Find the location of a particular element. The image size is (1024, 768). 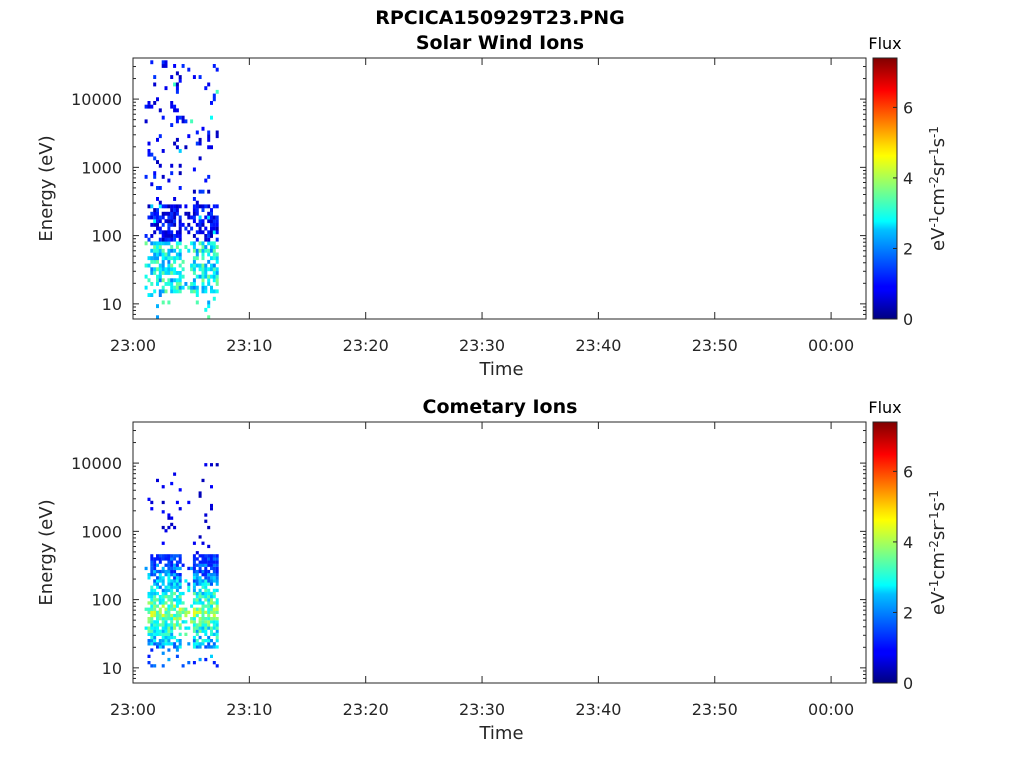

panel-title: Cometary Ions is located at coordinates (500, 407).